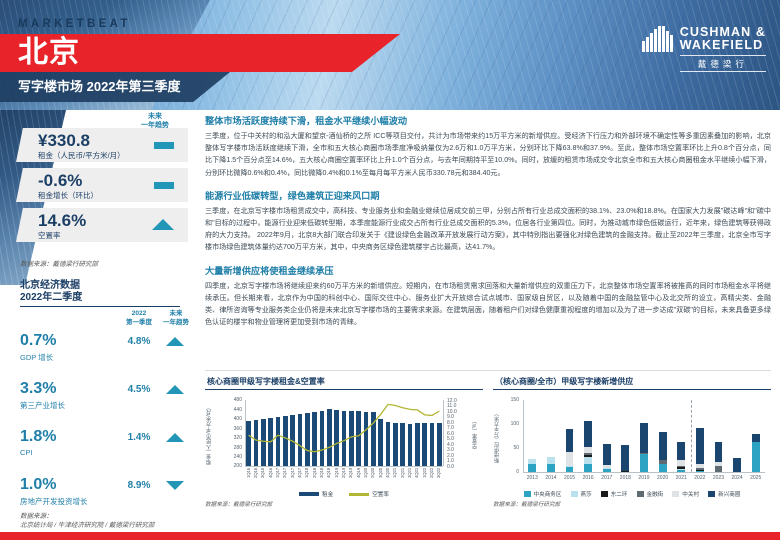 The height and width of the screenshot is (540, 780). Describe the element at coordinates (640, 494) in the screenshot. I see `legend-swatch` at that location.